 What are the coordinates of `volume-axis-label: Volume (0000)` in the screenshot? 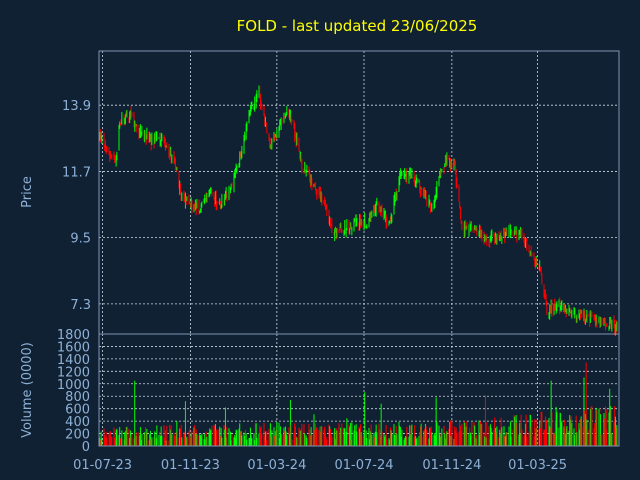 It's located at (27, 390).